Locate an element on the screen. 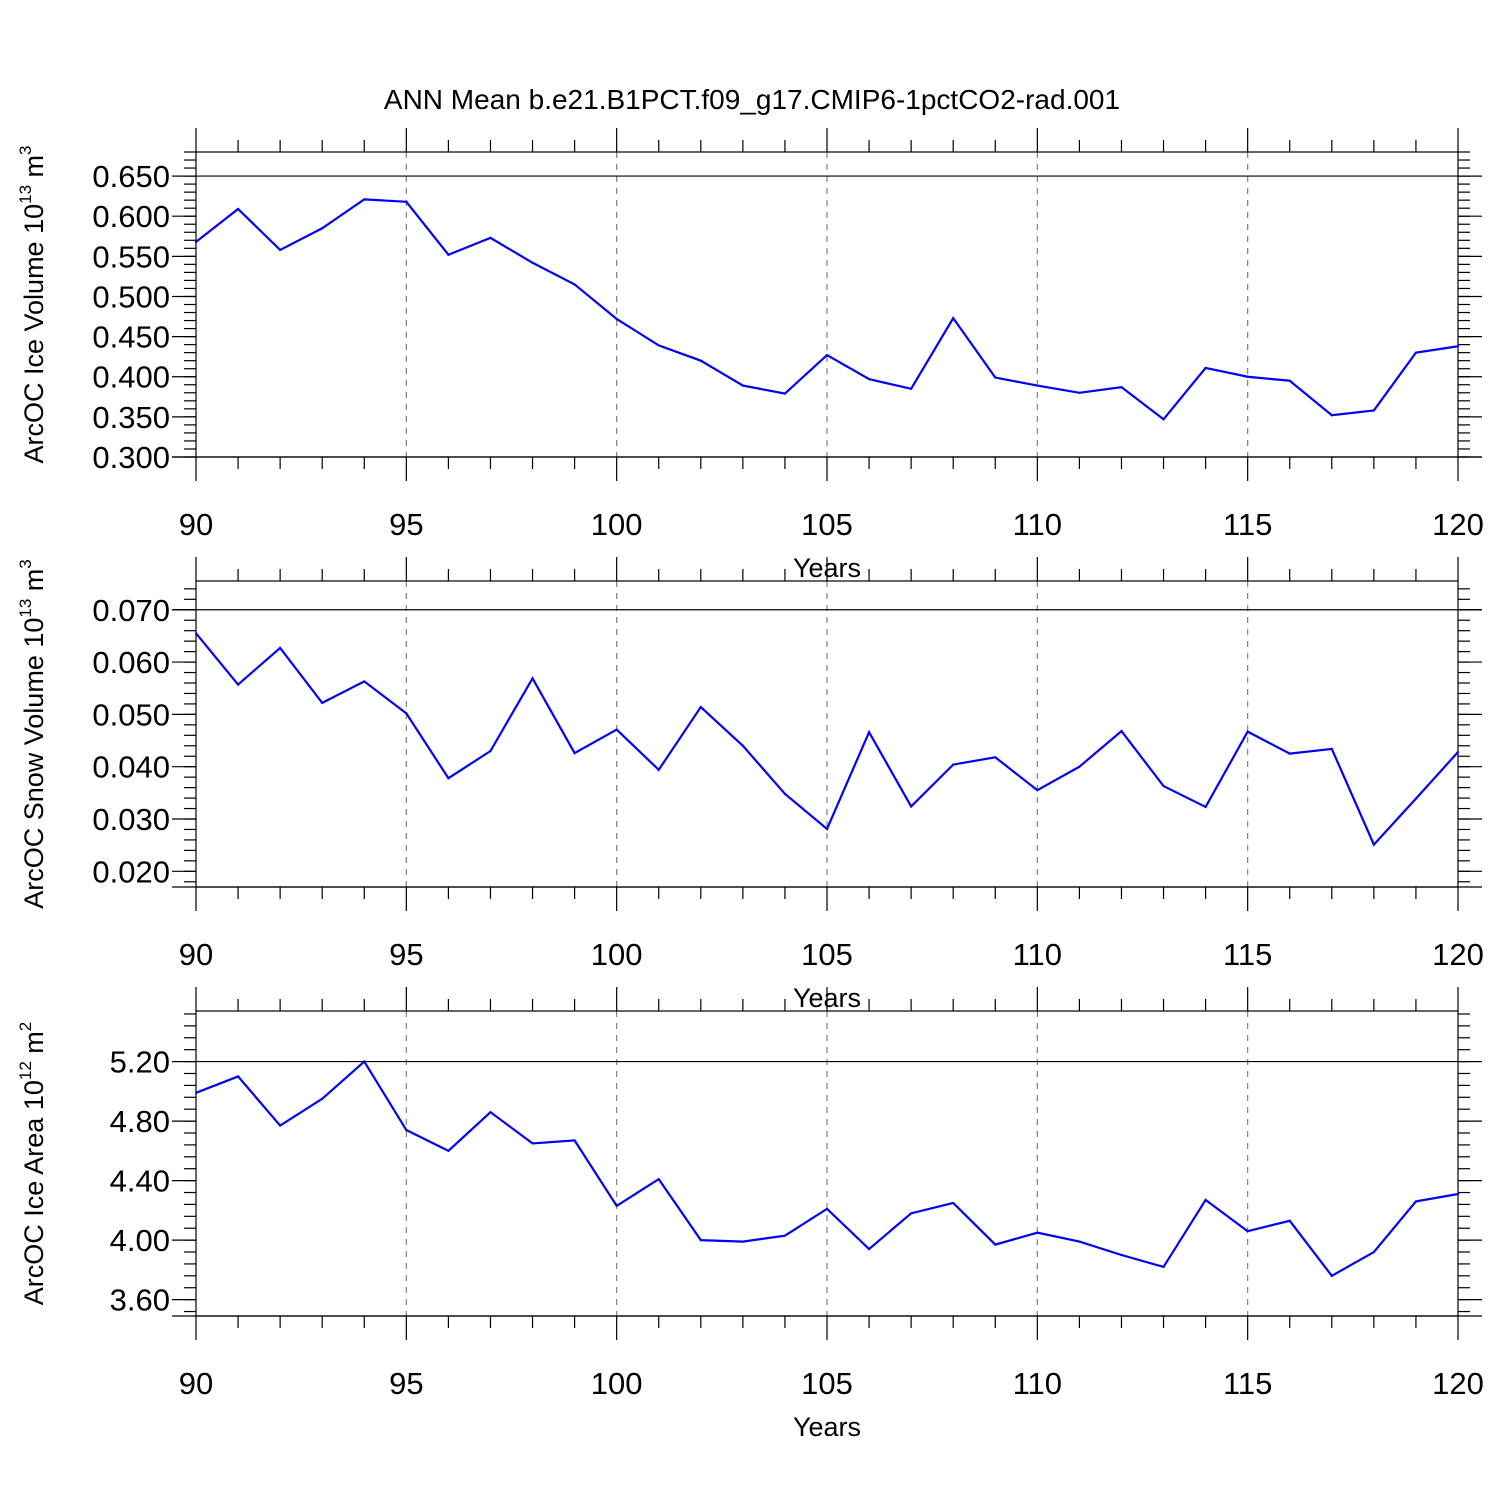 This screenshot has height=1500, width=1500. y-tick-label: 0.500 is located at coordinates (131, 296).